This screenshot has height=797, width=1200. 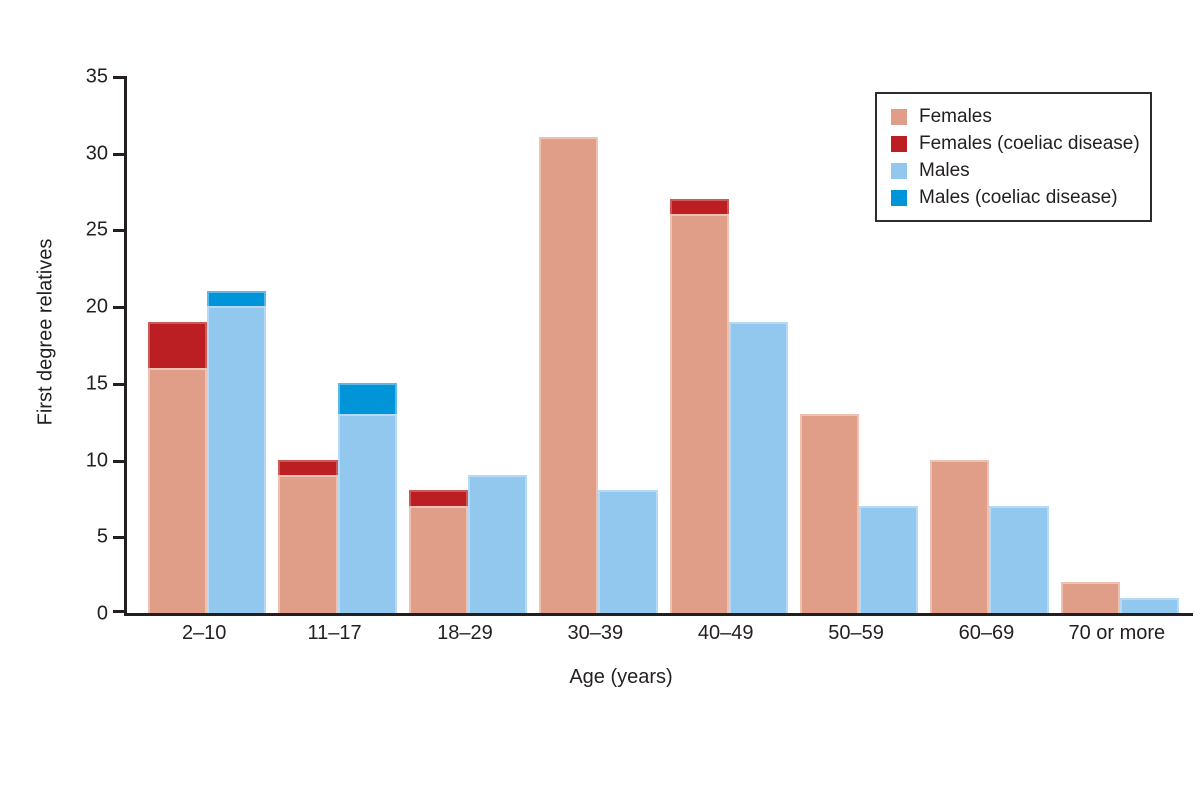 I want to click on legend-item: Females (coeliac disease), so click(x=1015, y=143).